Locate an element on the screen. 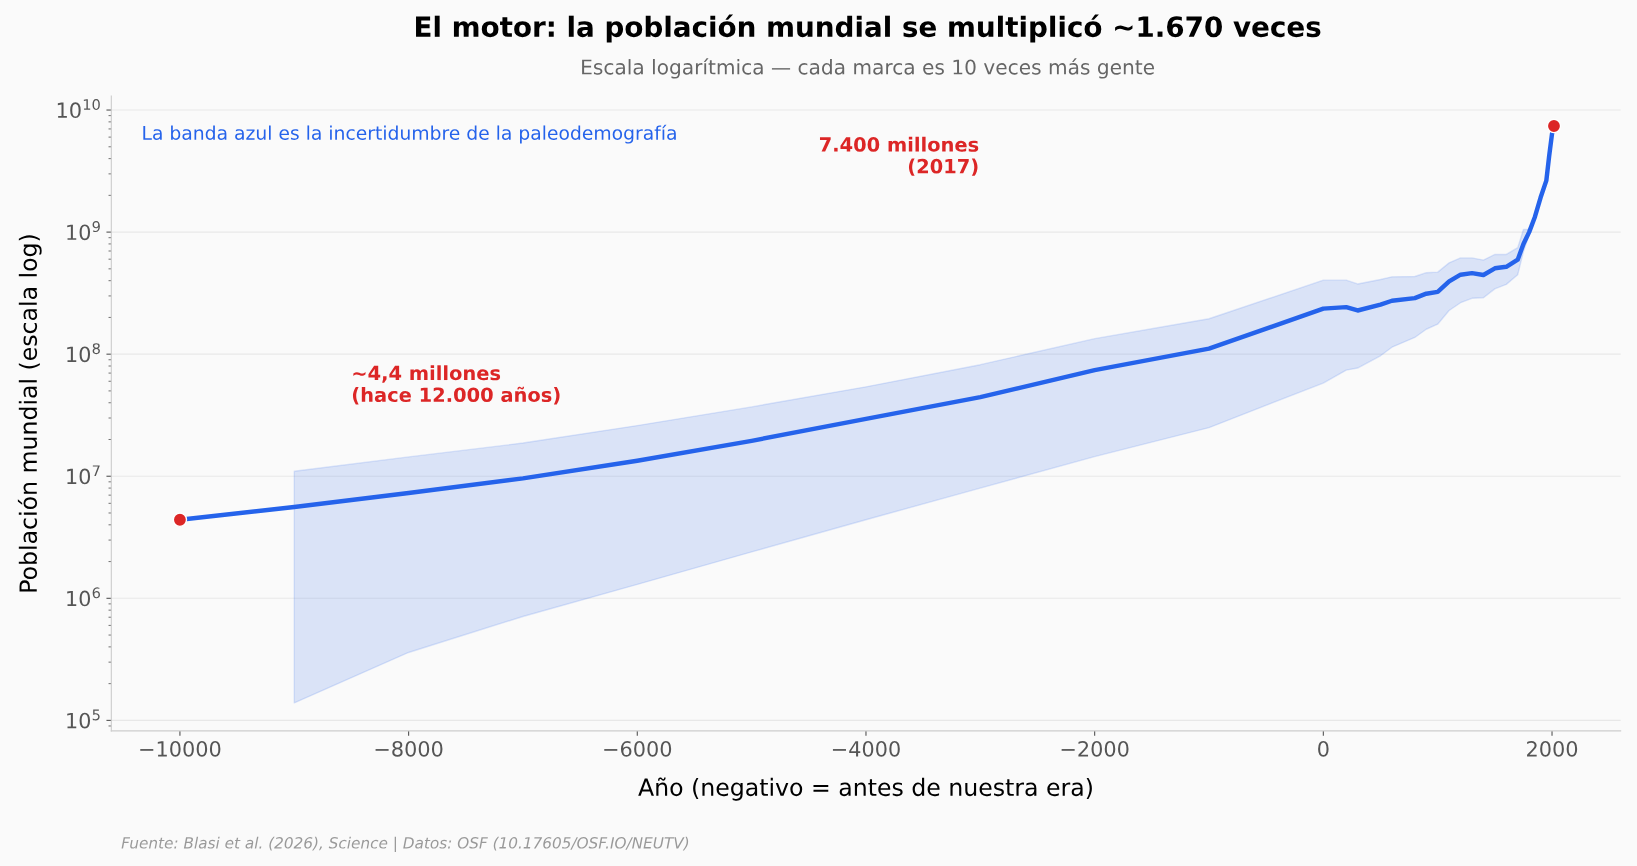 The width and height of the screenshot is (1637, 866). chart-subtitle: Escala logarítmica — cada marca es 10 veces más gente is located at coordinates (868, 68).